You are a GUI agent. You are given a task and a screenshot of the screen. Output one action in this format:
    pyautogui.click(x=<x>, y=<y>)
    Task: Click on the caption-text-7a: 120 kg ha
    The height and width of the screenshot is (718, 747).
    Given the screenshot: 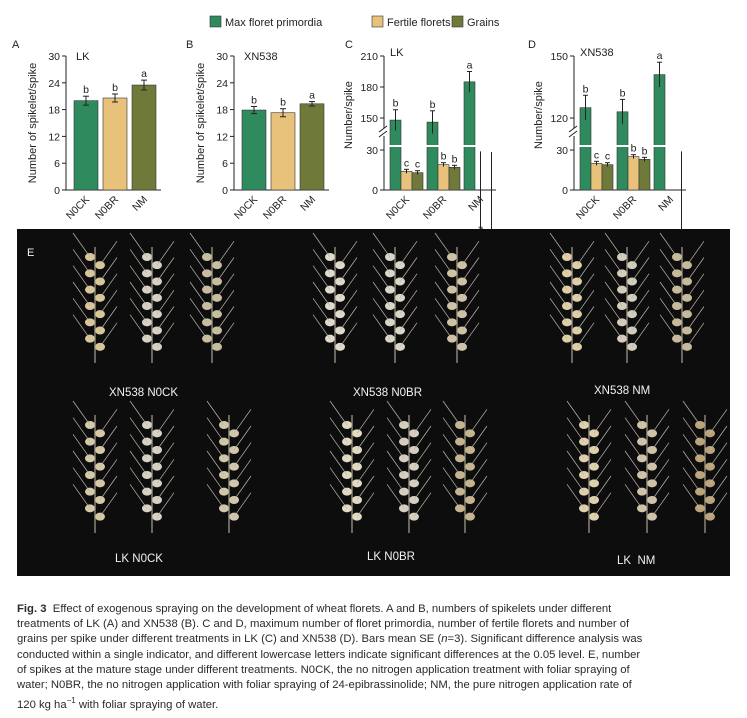 What is the action you would take?
    pyautogui.click(x=42, y=704)
    